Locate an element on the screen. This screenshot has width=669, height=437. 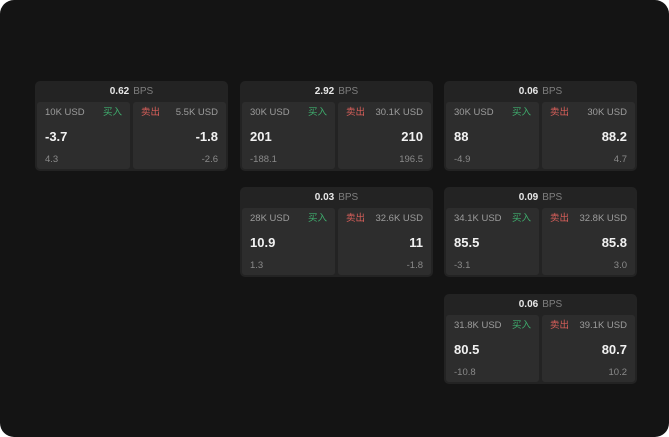
buy-price: 88 is located at coordinates (461, 136).